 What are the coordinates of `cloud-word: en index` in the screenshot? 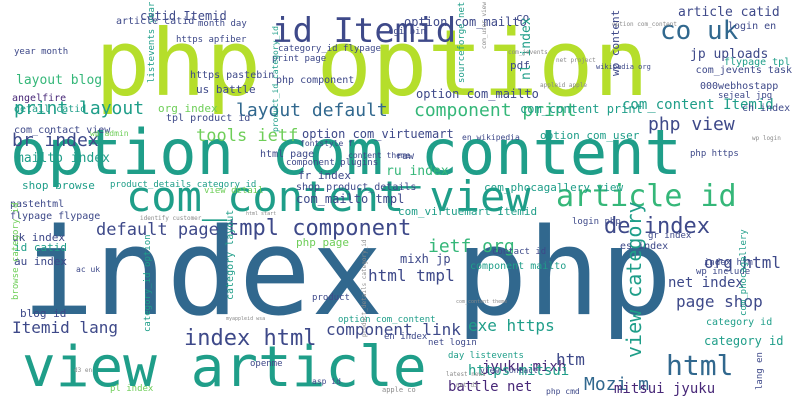 It's located at (406, 337).